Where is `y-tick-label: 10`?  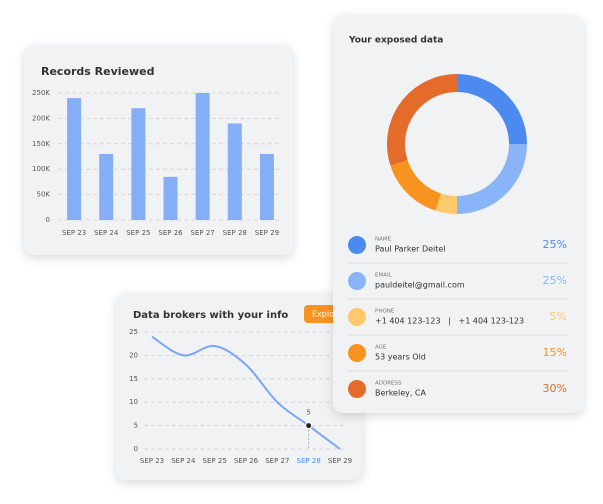
y-tick-label: 10 is located at coordinates (133, 402).